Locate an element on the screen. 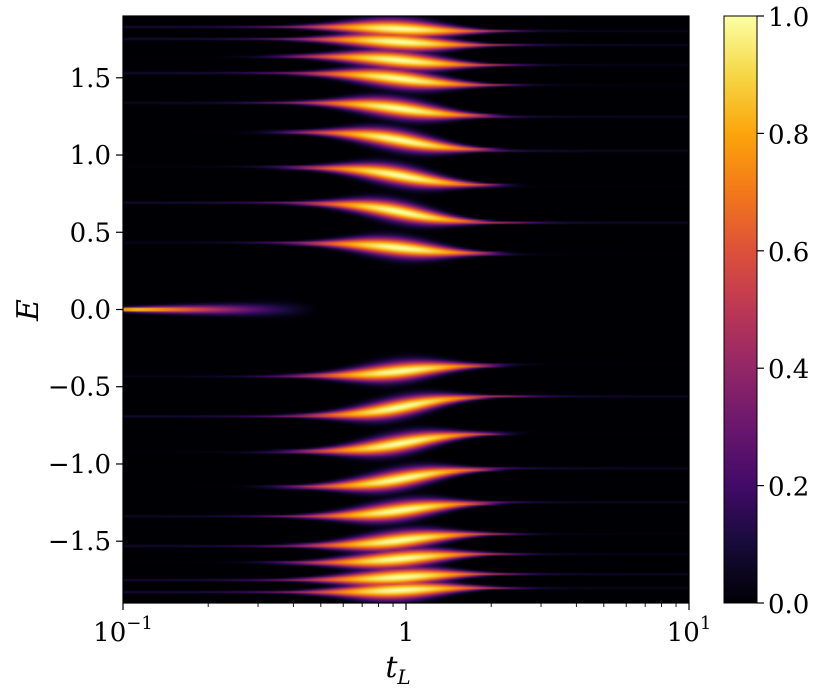  x-tick-label: 1 is located at coordinates (406, 633).